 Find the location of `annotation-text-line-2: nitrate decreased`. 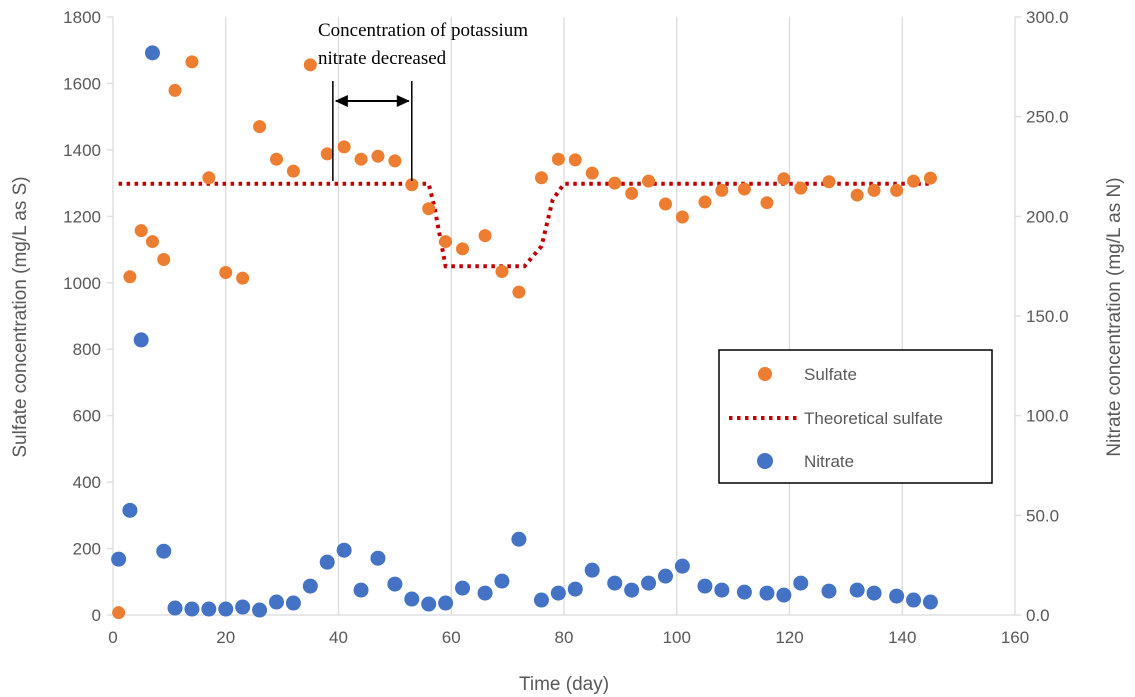

annotation-text-line-2: nitrate decreased is located at coordinates (382, 58).